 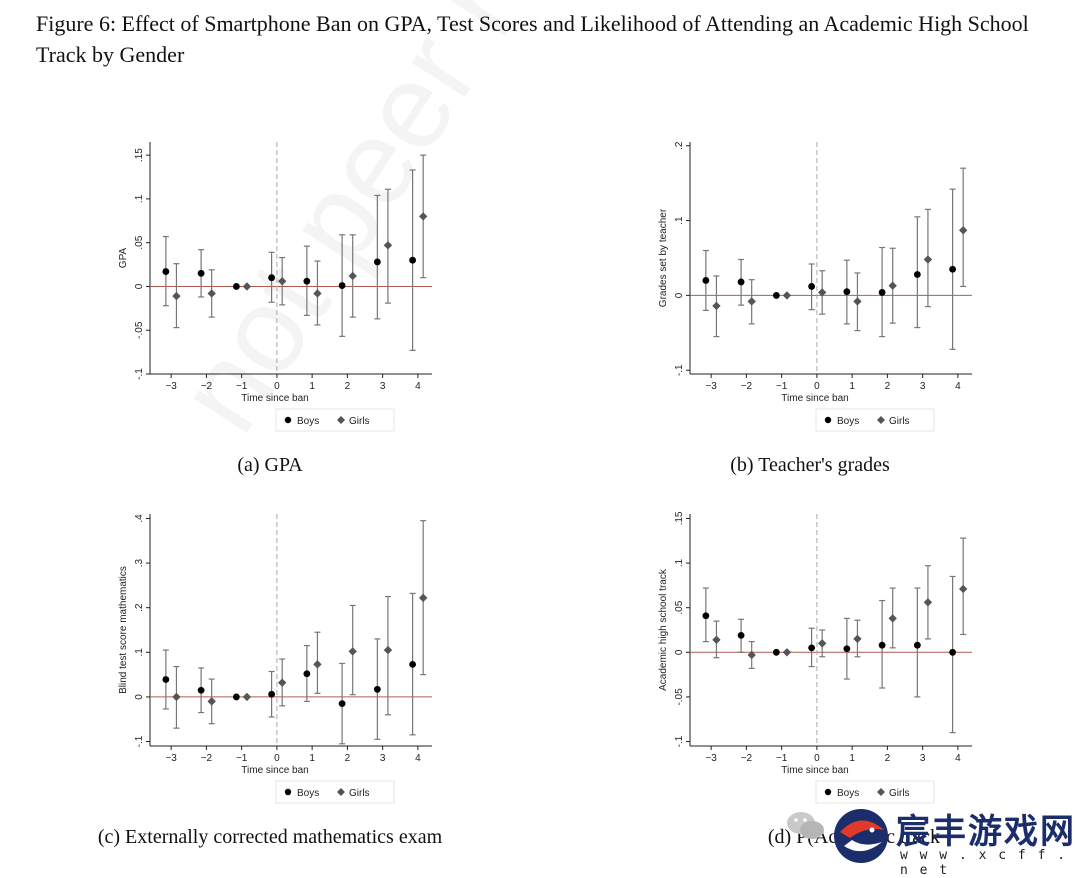 I want to click on logo-name: 宸丰游戏网, so click(x=986, y=832).